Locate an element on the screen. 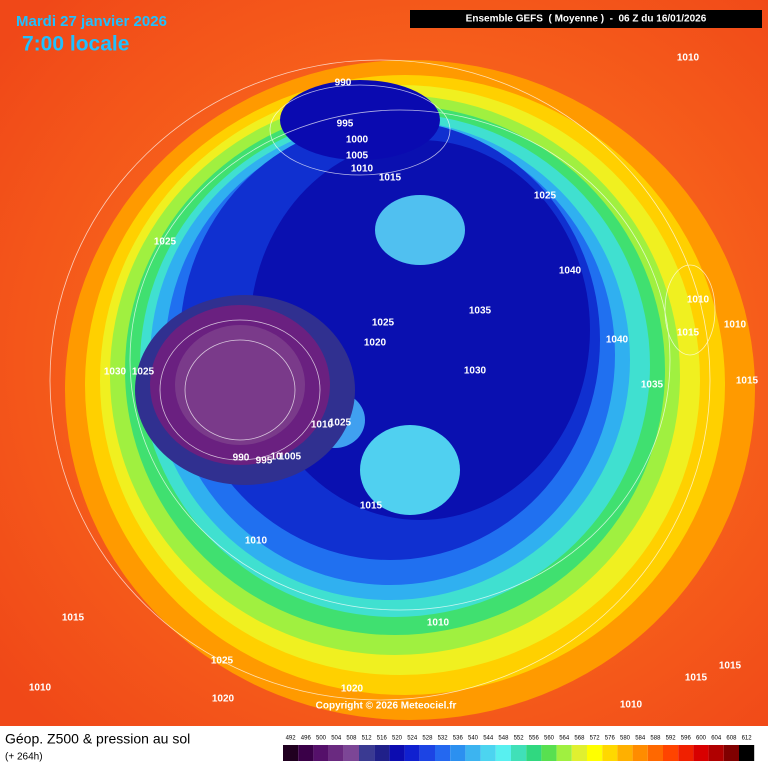 The width and height of the screenshot is (768, 768). scale-label: 496 is located at coordinates (306, 739).